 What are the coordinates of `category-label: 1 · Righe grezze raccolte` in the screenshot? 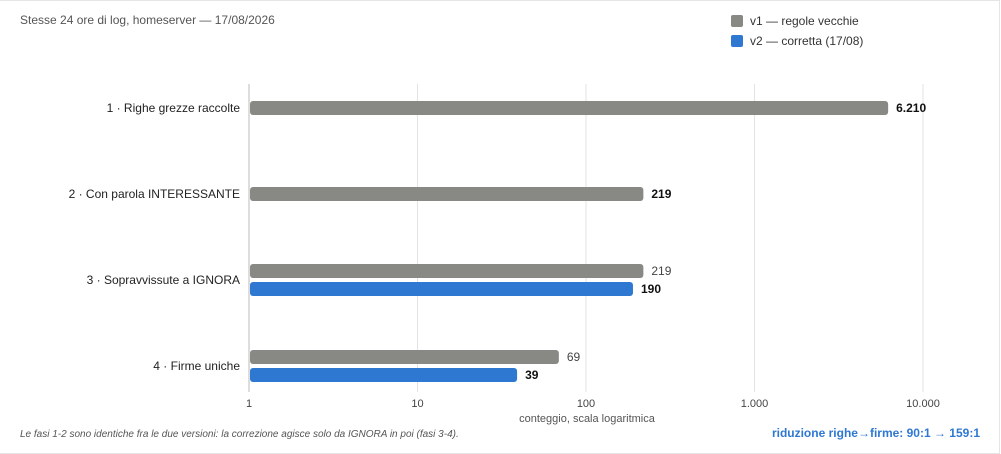 It's located at (174, 108).